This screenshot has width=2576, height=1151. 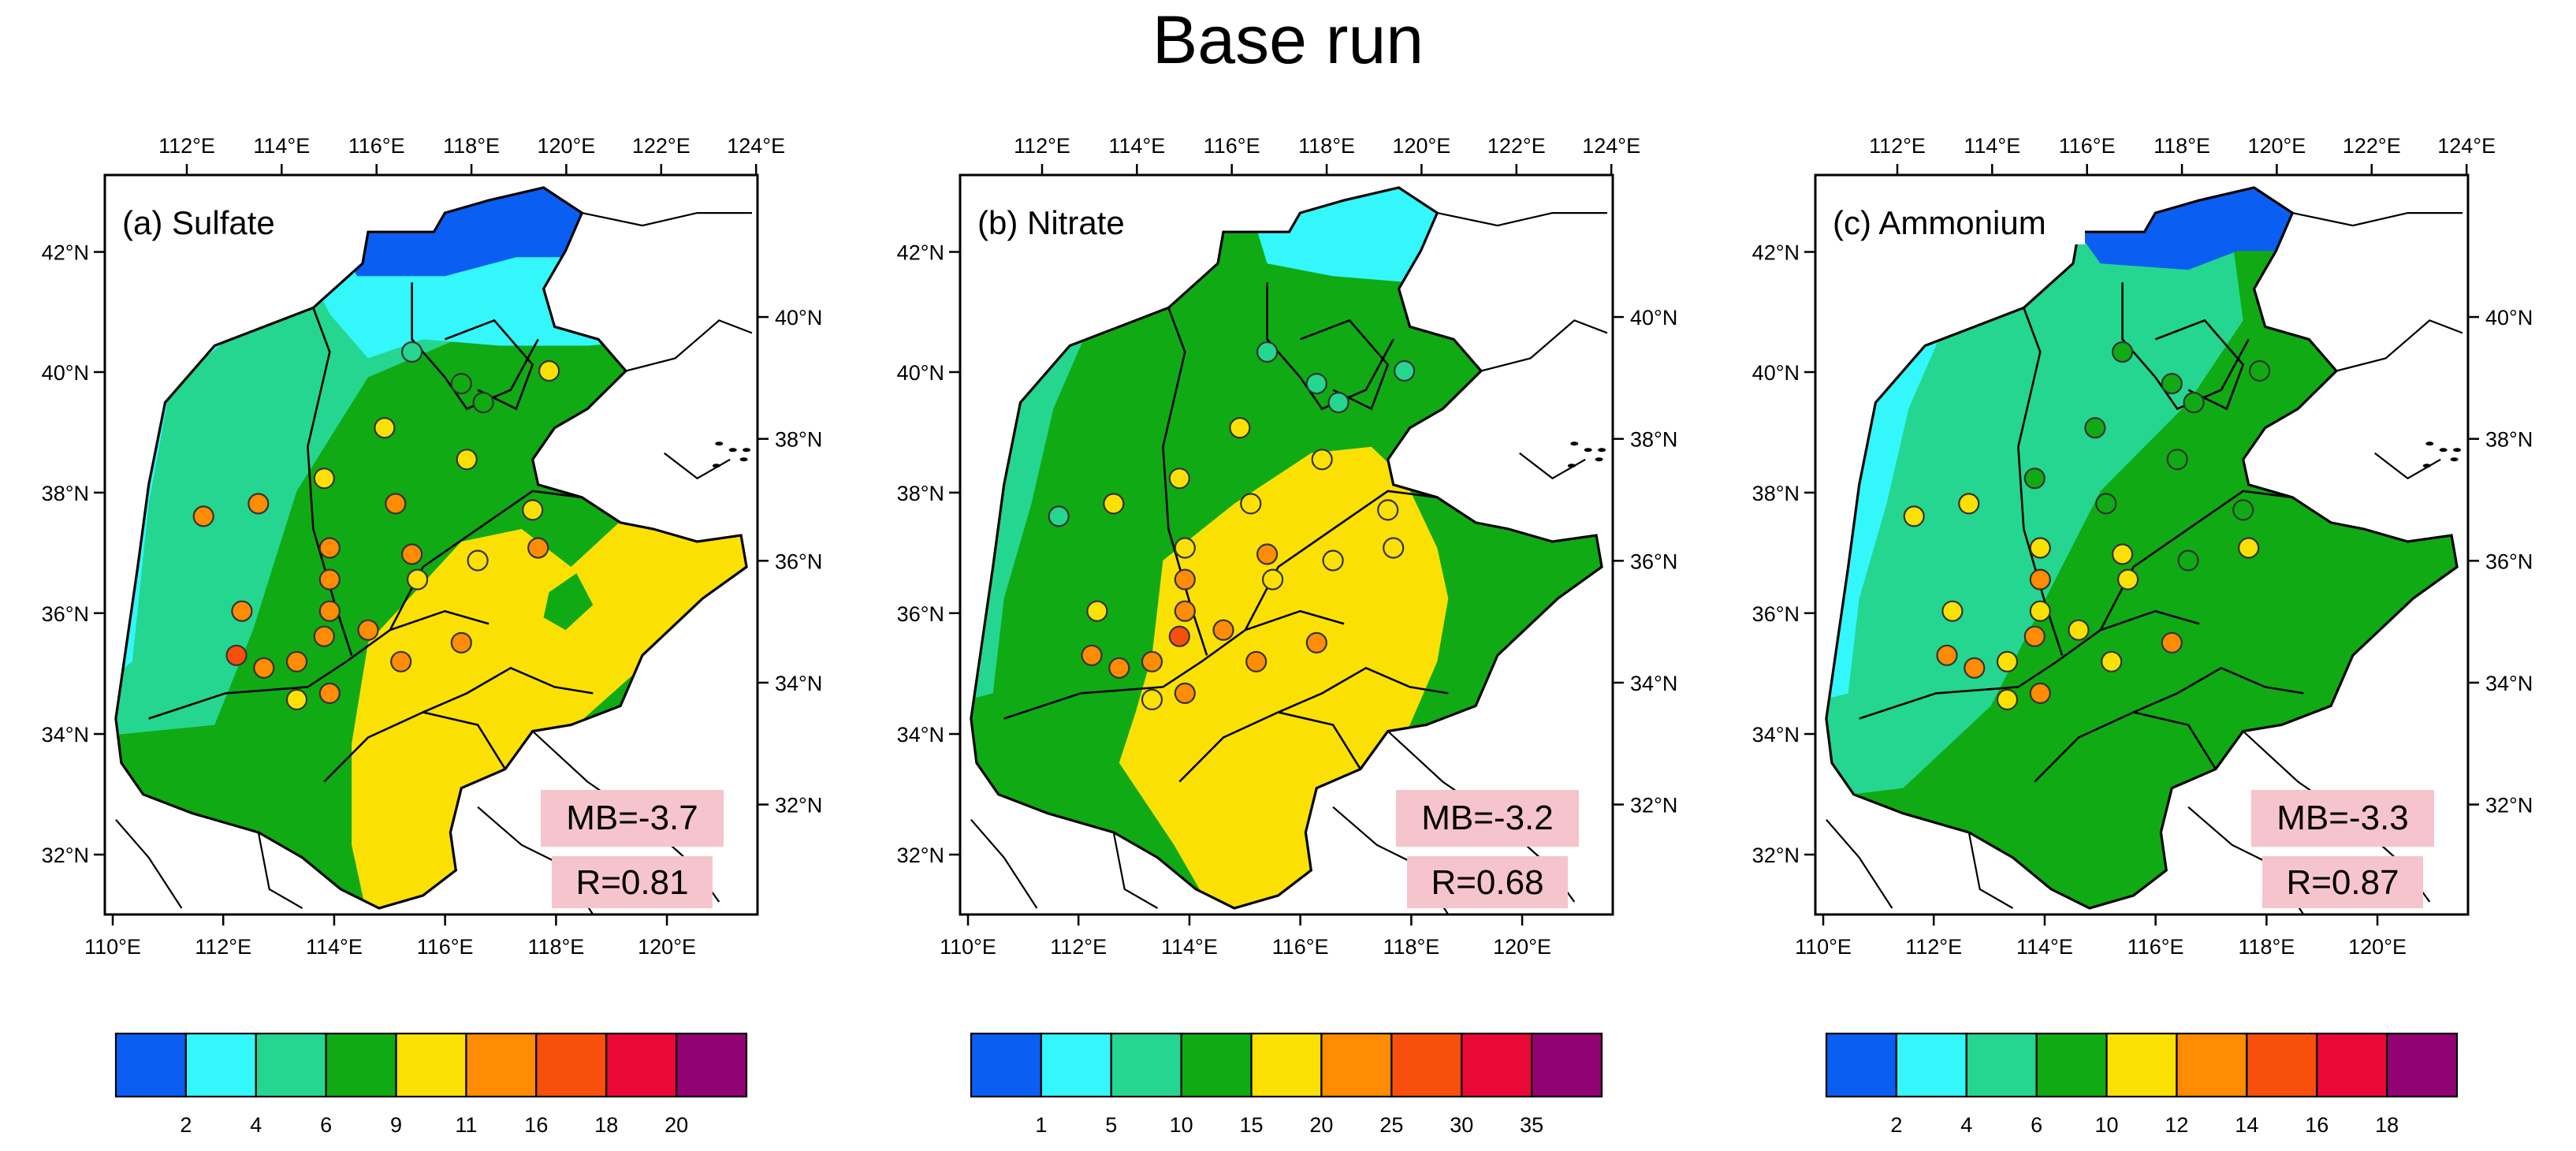 I want to click on lon-tick-bottom: 120°E, so click(x=1522, y=947).